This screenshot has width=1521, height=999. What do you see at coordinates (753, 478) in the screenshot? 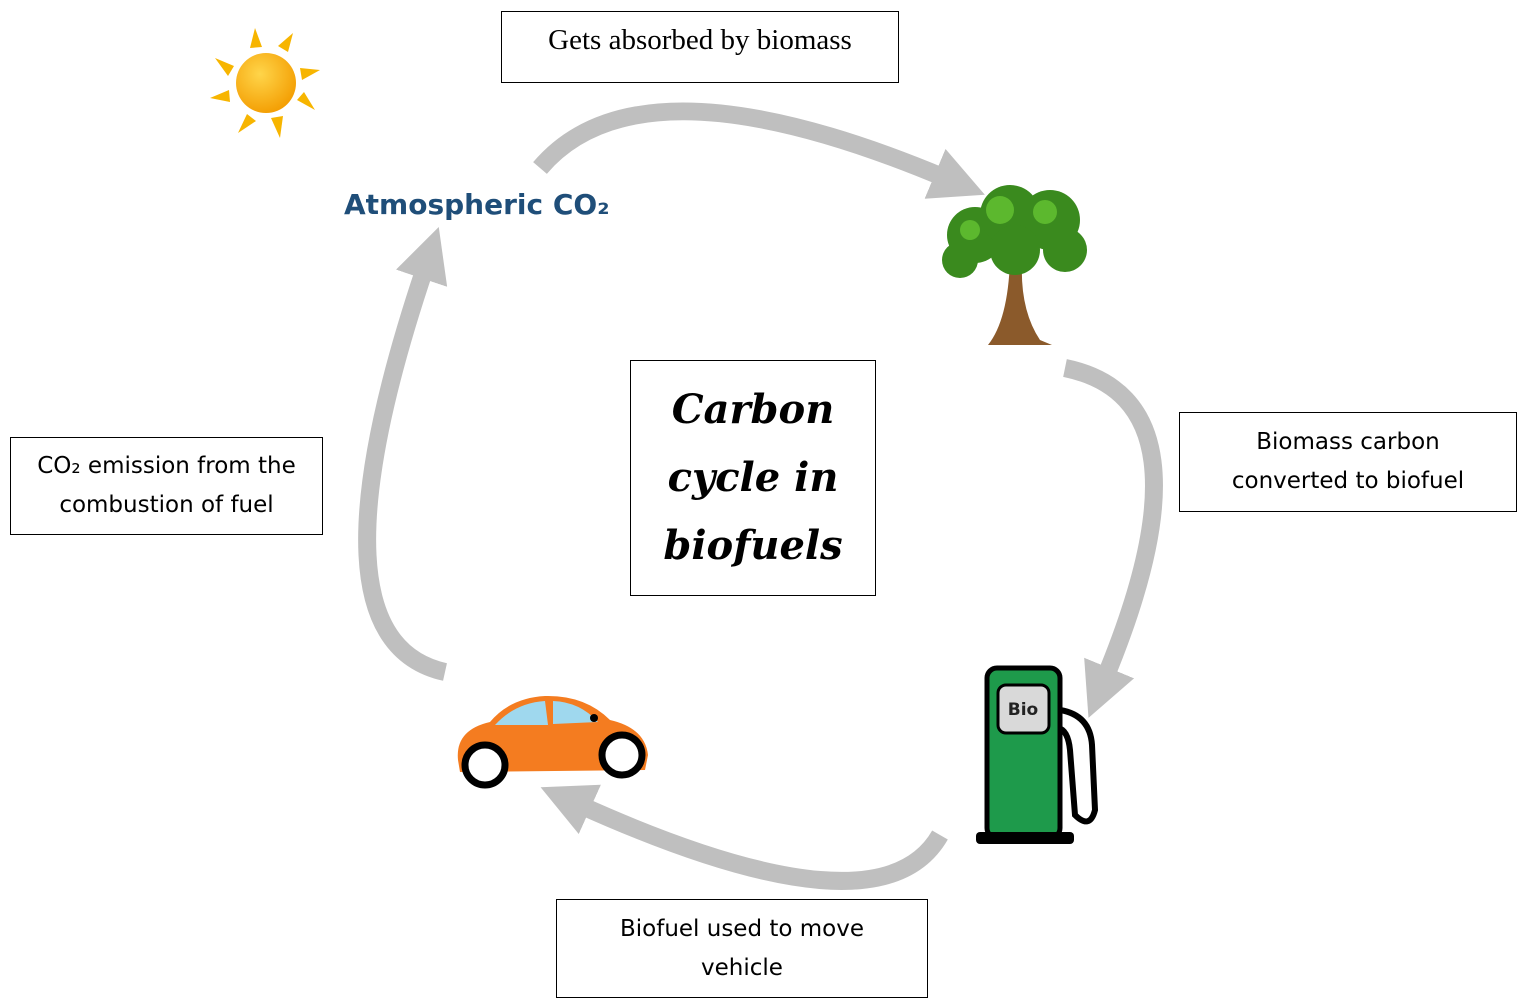
I see `center-title: Carbon cycle in biofuels` at bounding box center [753, 478].